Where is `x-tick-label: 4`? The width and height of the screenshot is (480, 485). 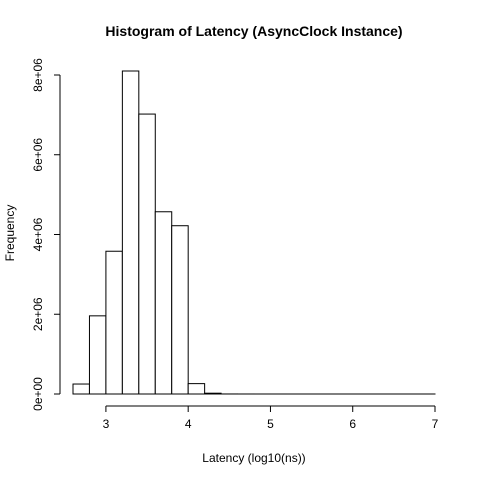 x-tick-label: 4 is located at coordinates (188, 424).